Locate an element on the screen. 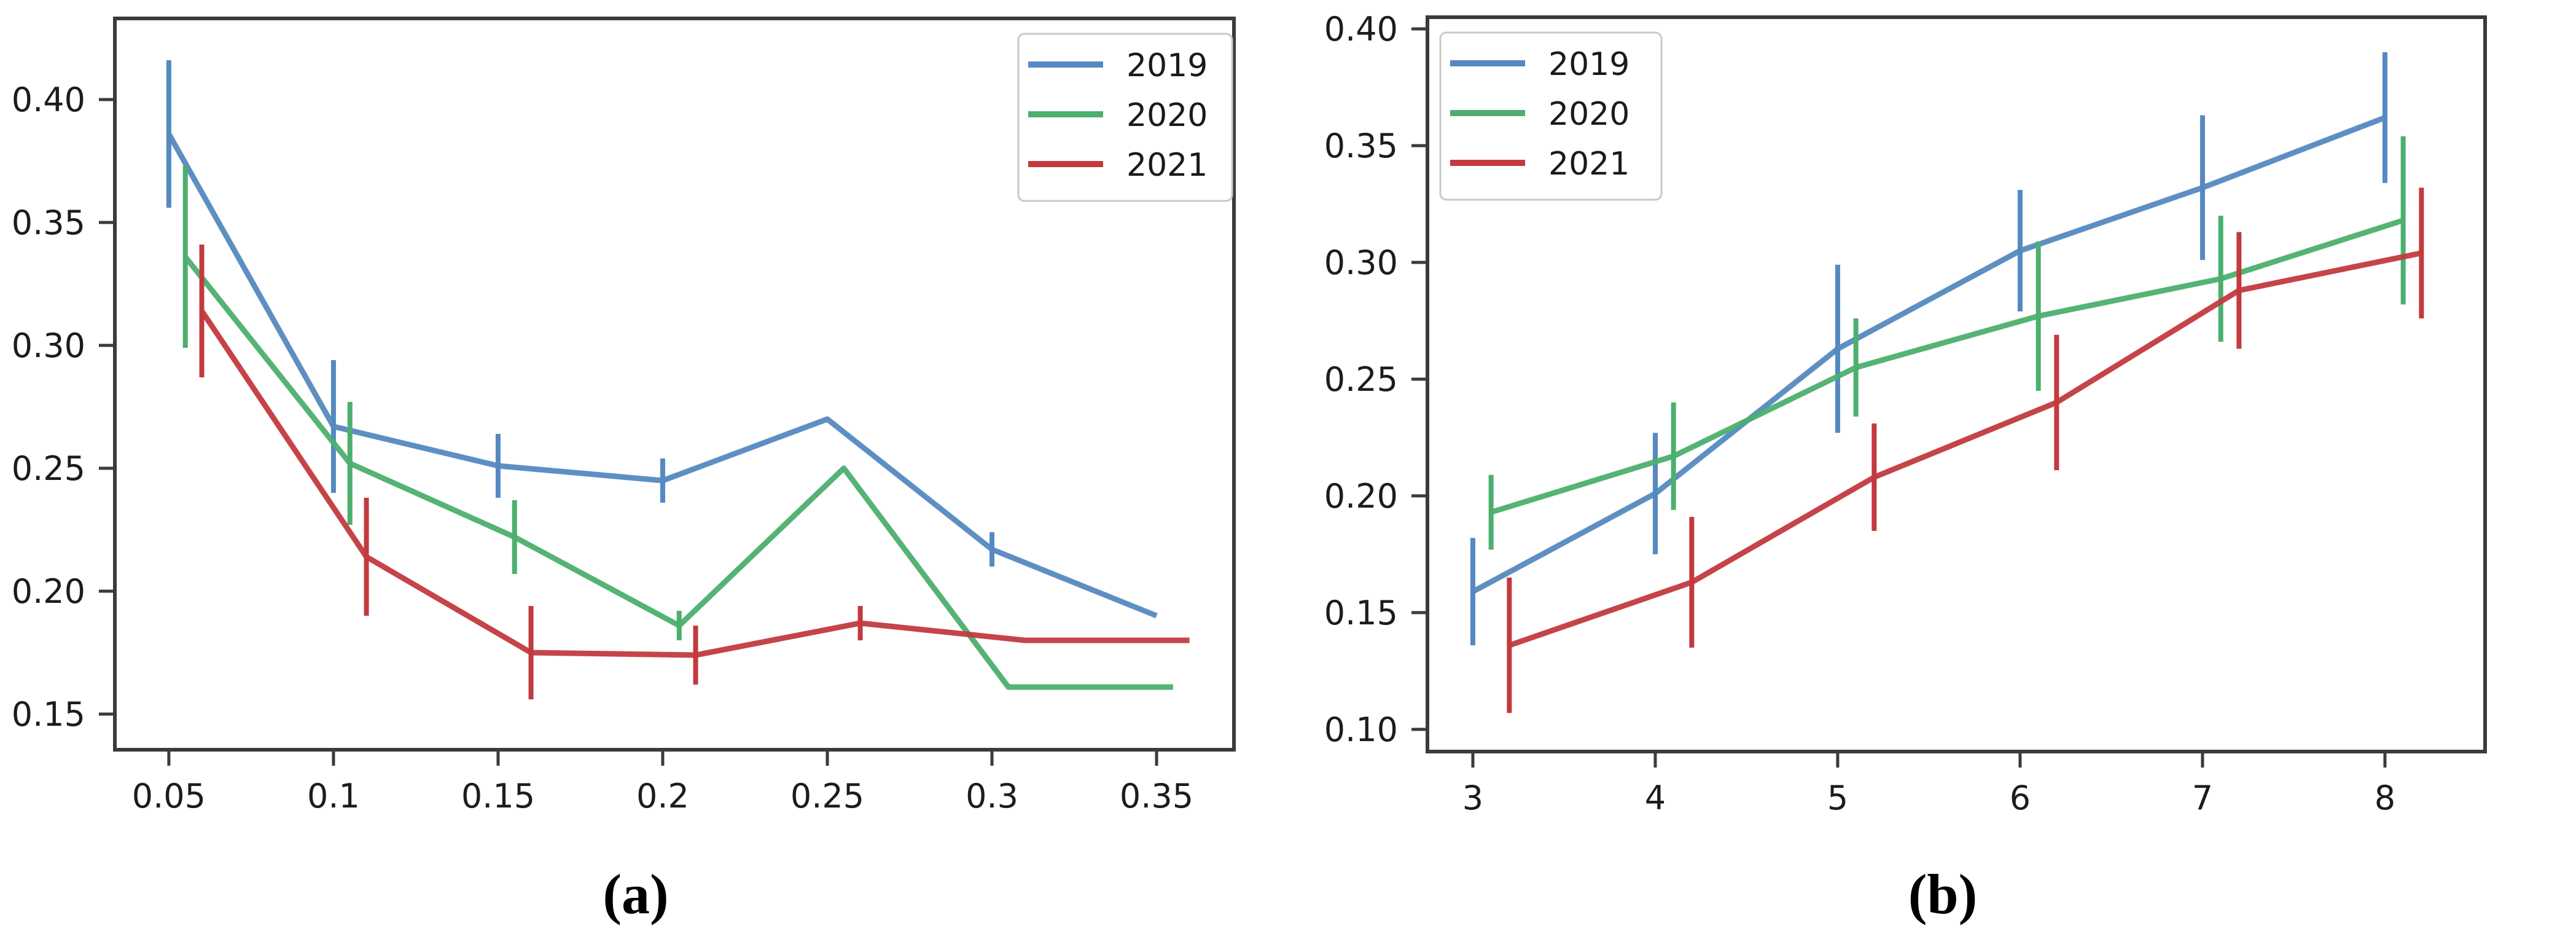  legend-box-b is located at coordinates (1551, 116).